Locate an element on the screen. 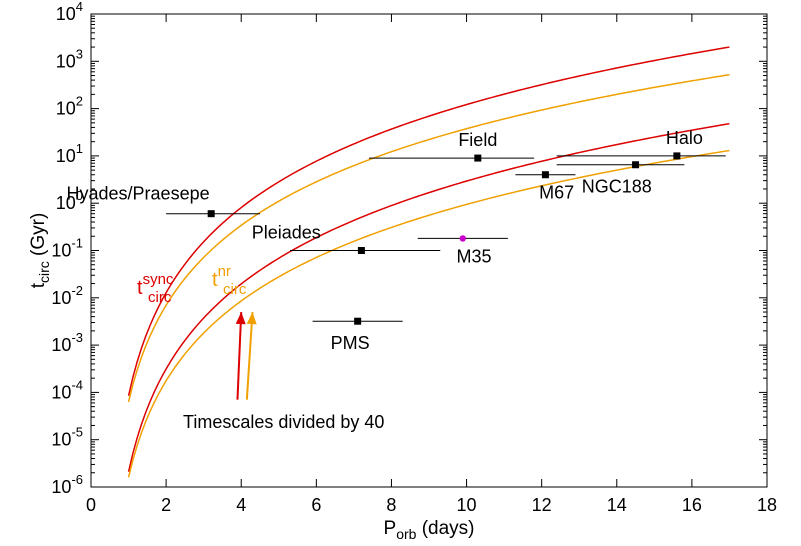  y-tick-label: 10² is located at coordinates (69, 106).